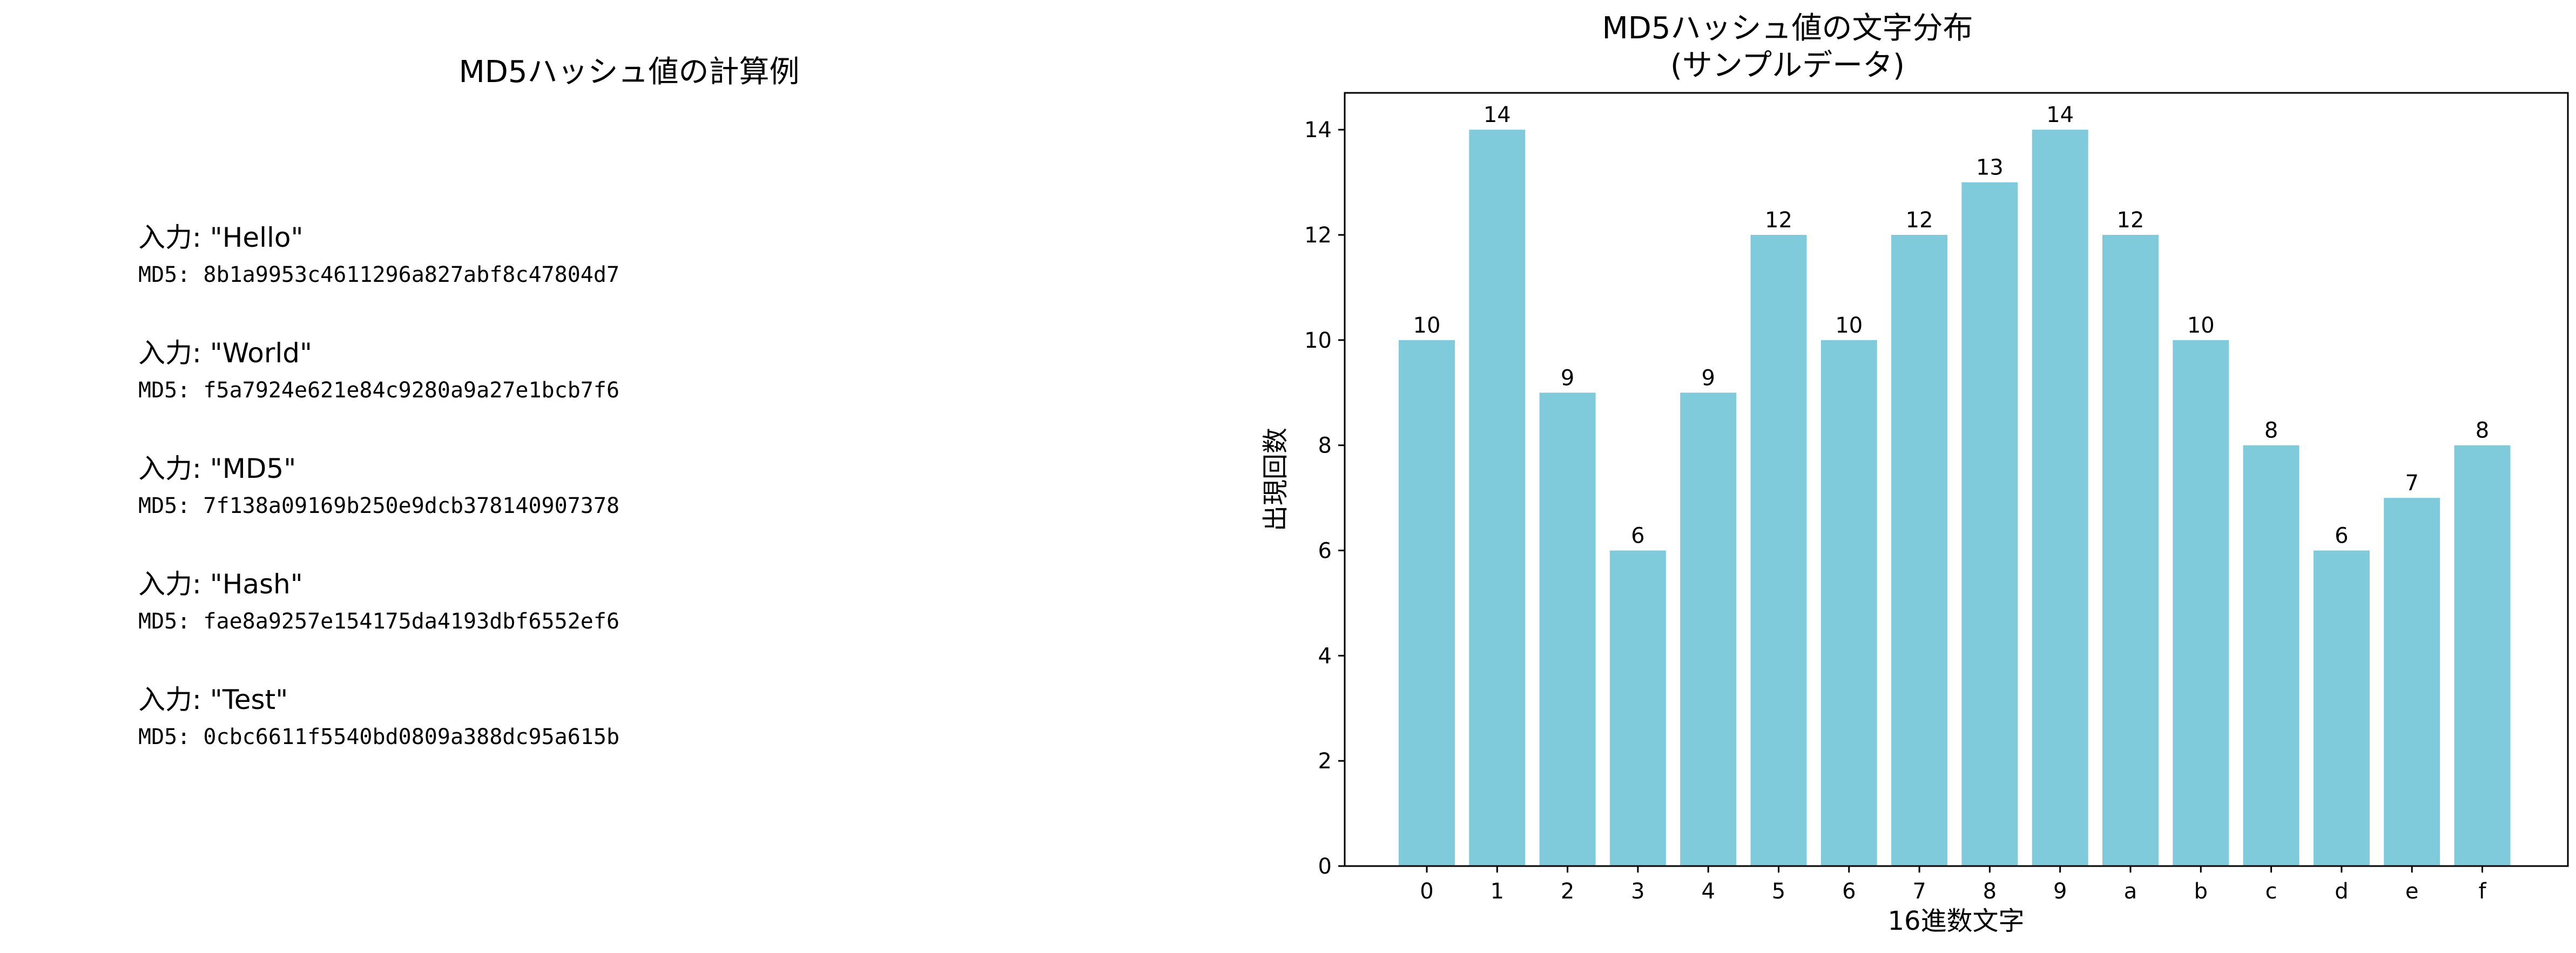 The width and height of the screenshot is (2576, 953). What do you see at coordinates (2271, 430) in the screenshot?
I see `bar-value-label-c: 8` at bounding box center [2271, 430].